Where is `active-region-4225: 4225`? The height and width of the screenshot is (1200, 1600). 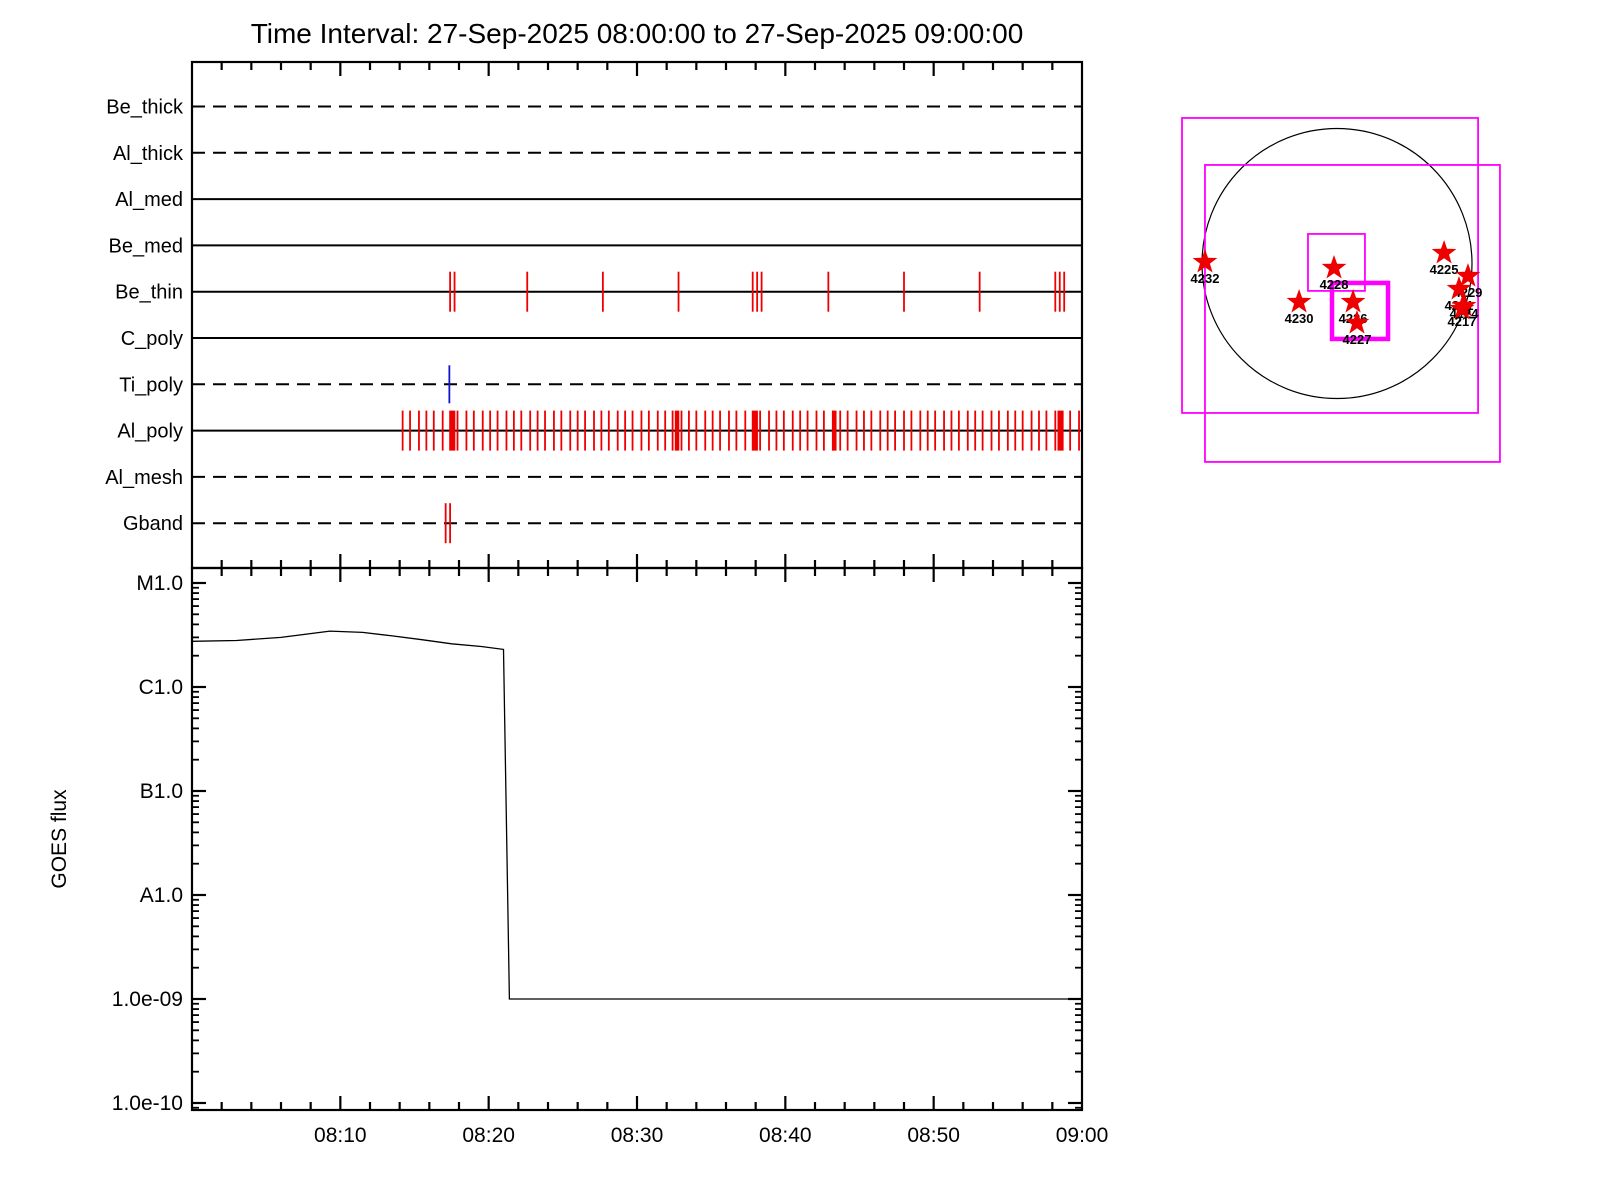 active-region-4225: 4225 is located at coordinates (1444, 258).